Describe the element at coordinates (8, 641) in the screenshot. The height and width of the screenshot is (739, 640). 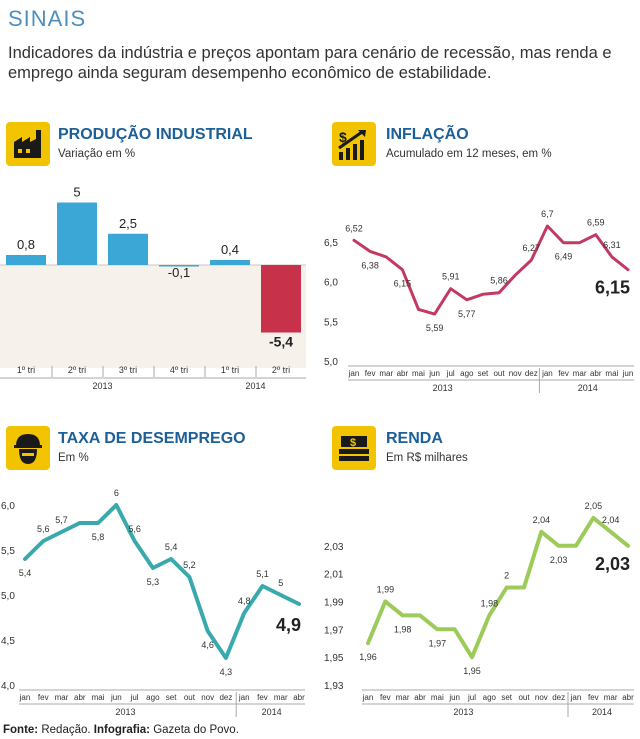
I see `y-tick-label-1: 4,5` at that location.